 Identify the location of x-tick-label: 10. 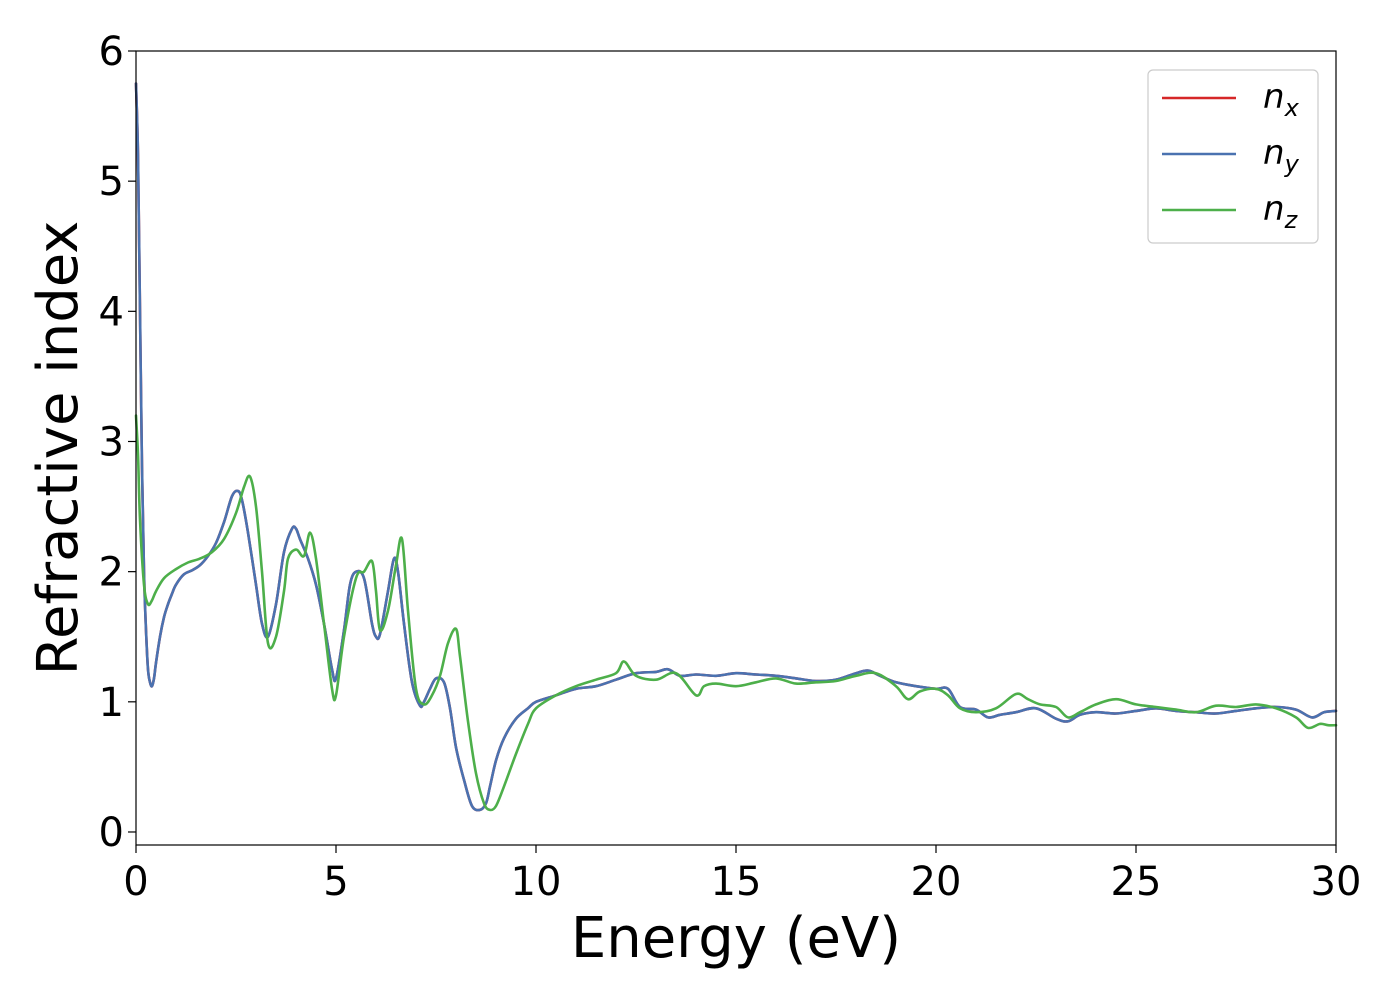
(536, 882).